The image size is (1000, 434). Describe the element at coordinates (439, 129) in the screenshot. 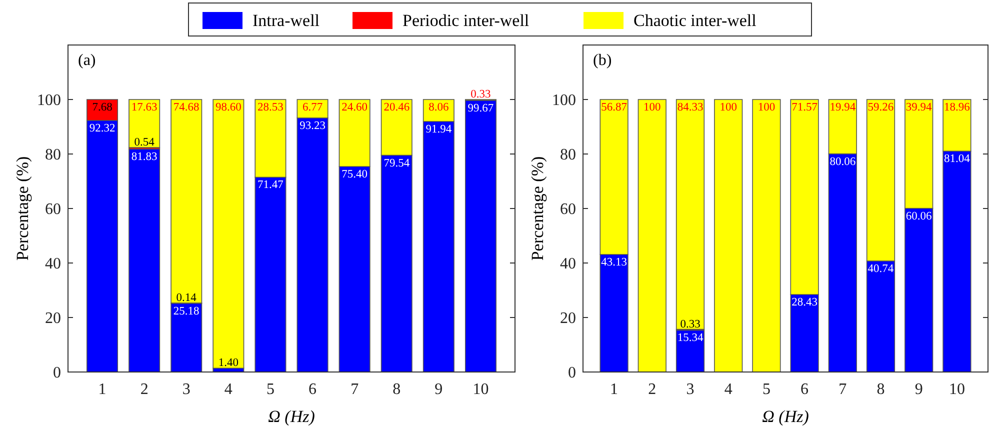

I see `data-label: 91.94` at that location.